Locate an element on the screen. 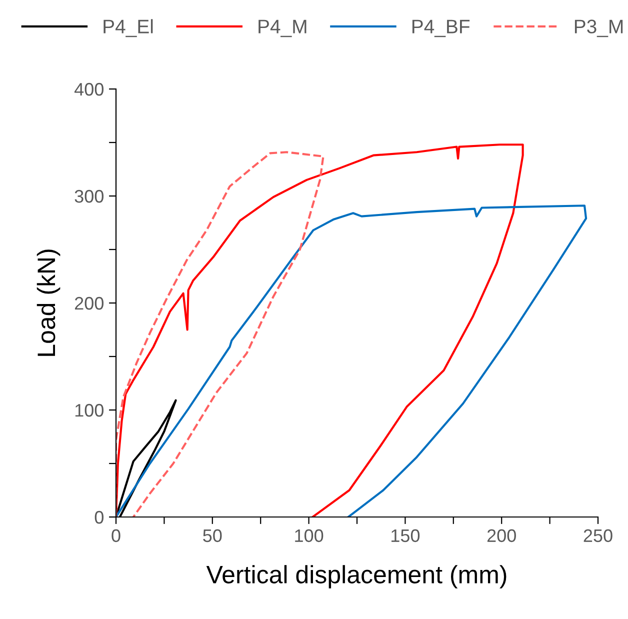 The height and width of the screenshot is (619, 628). y-tick-label: 400 is located at coordinates (89, 89).